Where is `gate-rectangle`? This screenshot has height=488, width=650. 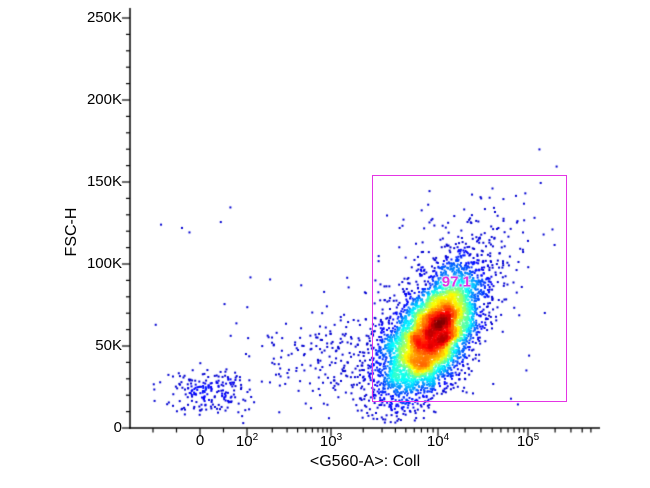 gate-rectangle is located at coordinates (469, 289).